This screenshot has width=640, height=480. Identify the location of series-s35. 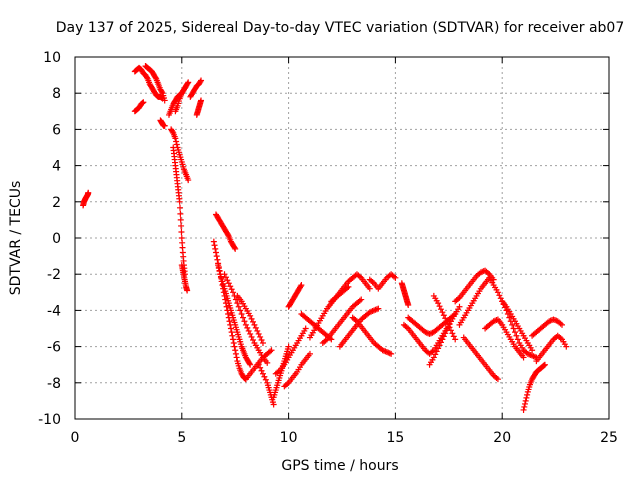
(444, 317).